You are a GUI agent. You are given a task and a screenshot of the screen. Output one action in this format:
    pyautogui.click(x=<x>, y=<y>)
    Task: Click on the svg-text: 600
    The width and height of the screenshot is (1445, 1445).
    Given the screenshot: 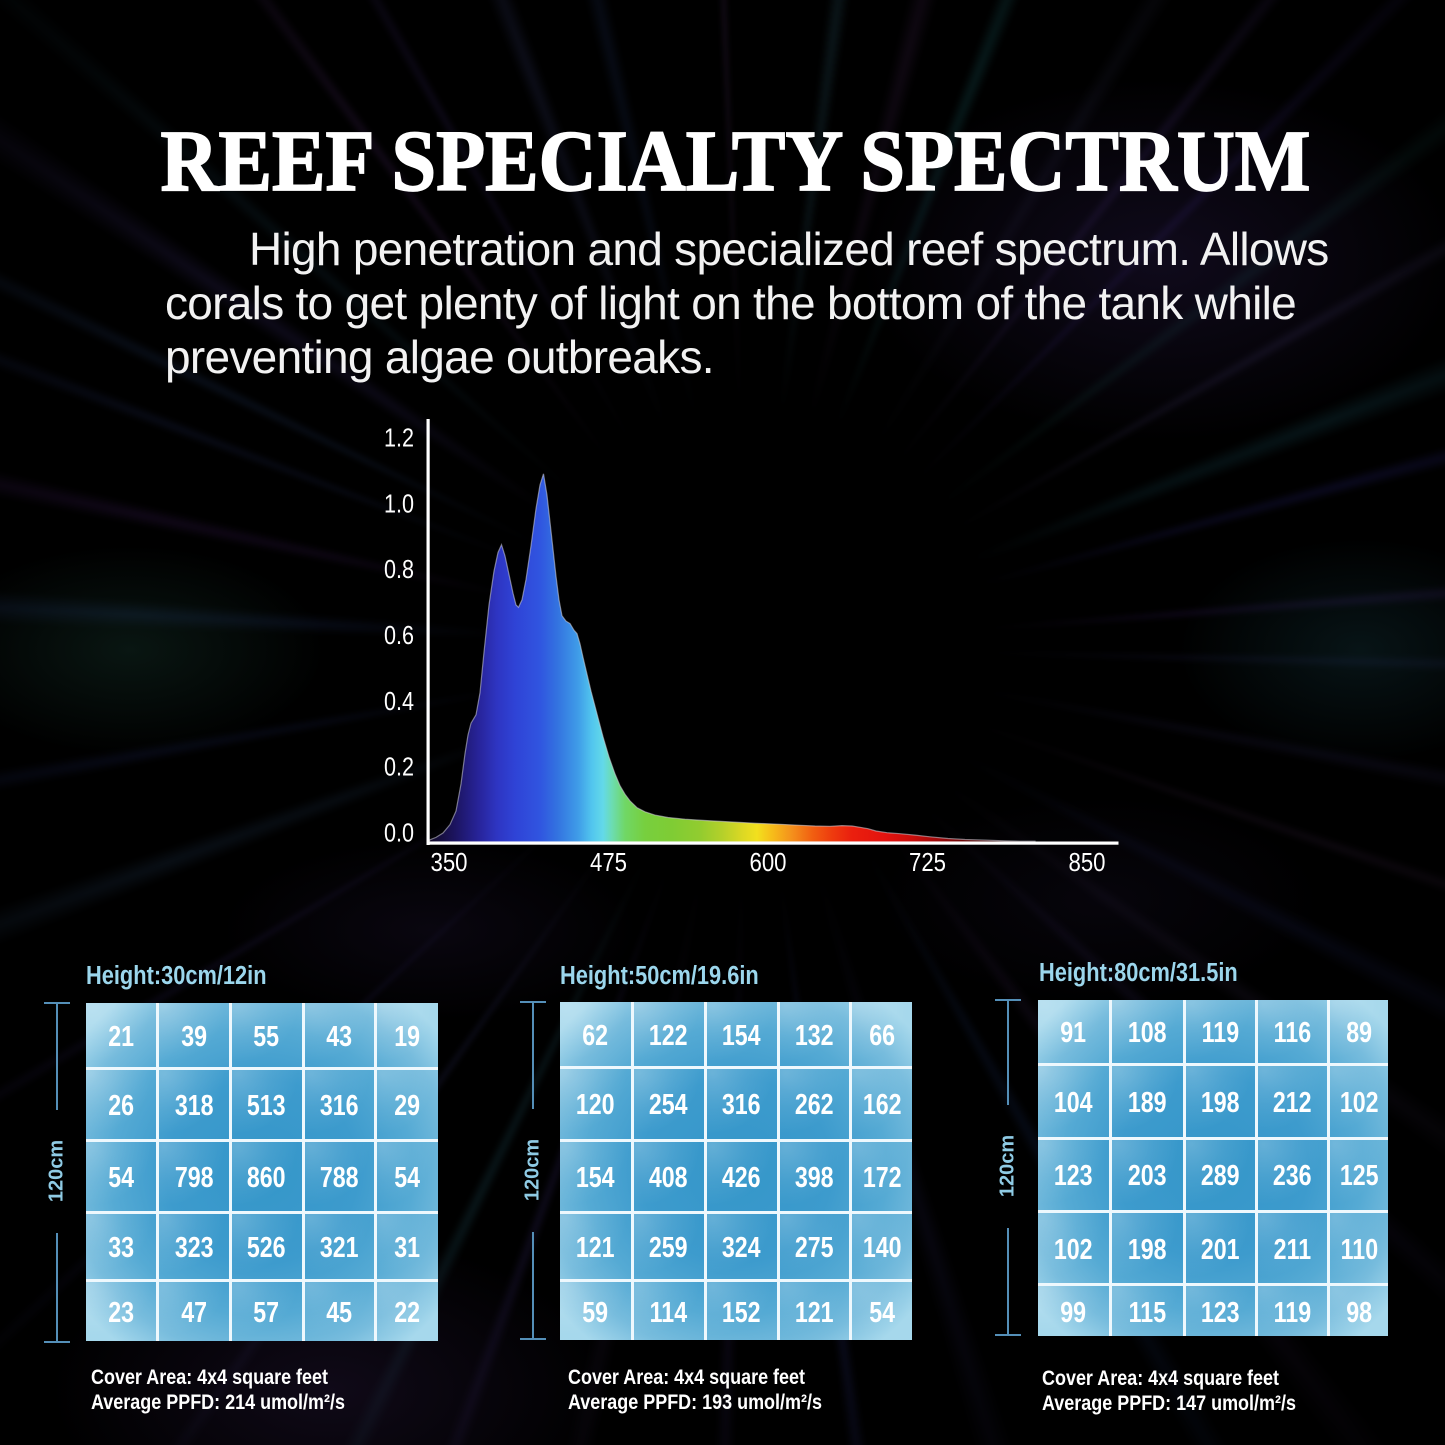 What is the action you would take?
    pyautogui.click(x=768, y=863)
    